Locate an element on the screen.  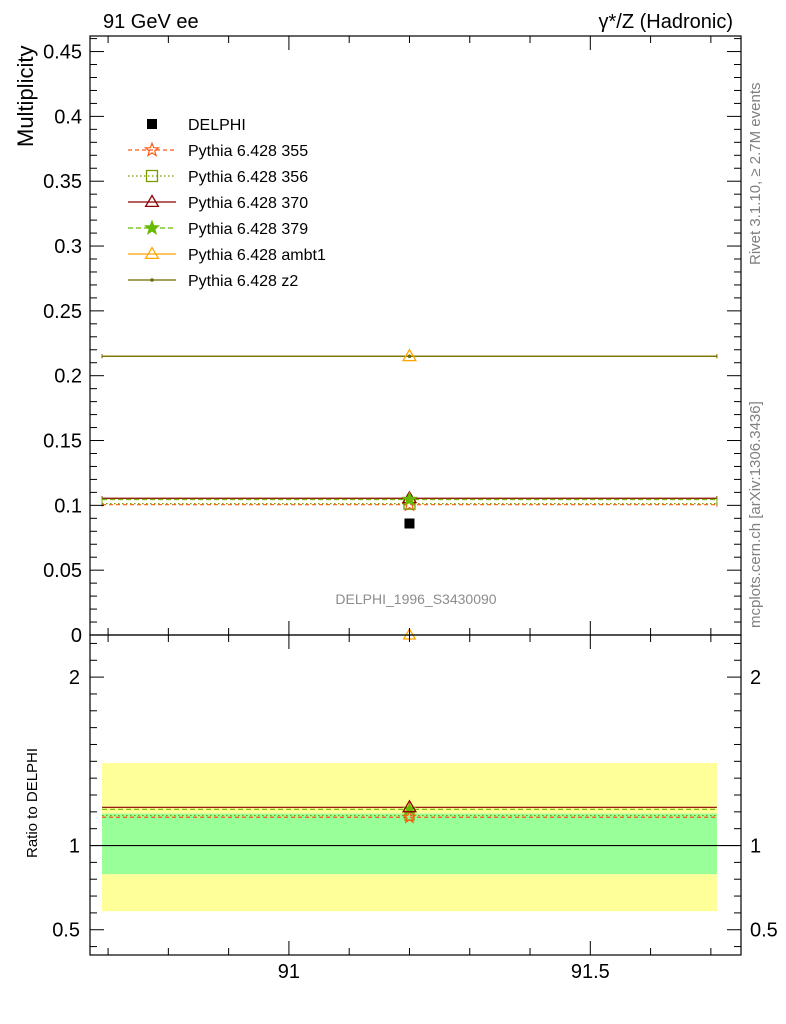
main-y-tick-label: 0.25 is located at coordinates (62, 312).